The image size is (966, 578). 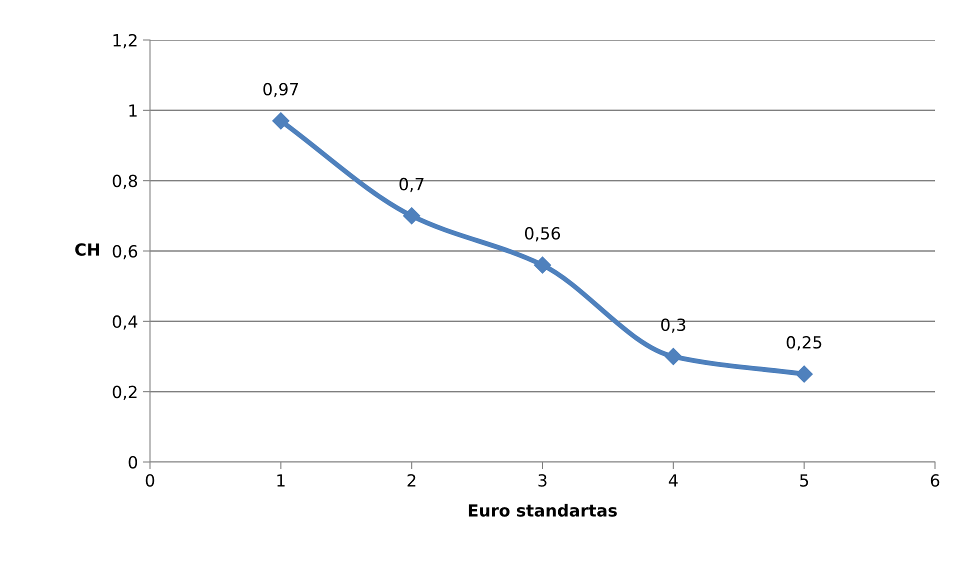 What do you see at coordinates (125, 181) in the screenshot?
I see `y-tick-label: 0,8` at bounding box center [125, 181].